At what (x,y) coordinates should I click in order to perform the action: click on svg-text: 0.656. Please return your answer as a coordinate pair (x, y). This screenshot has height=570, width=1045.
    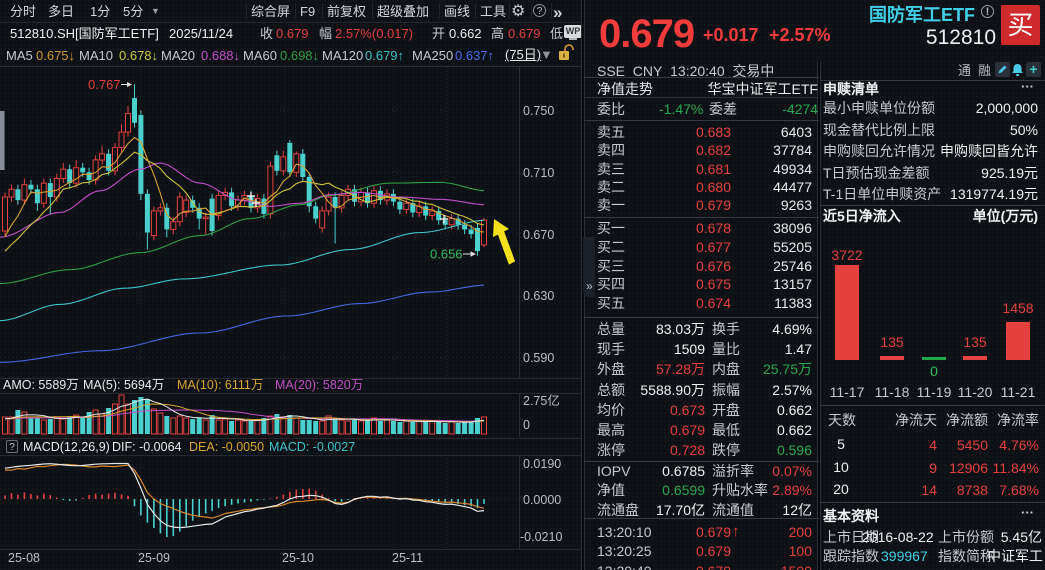
    Looking at the image, I should click on (446, 254).